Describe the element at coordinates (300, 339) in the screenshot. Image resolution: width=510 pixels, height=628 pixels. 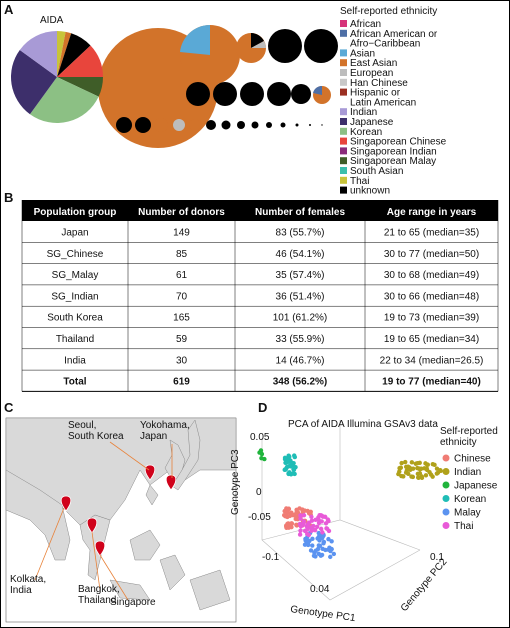
I see `table-cell: 33 (55.9%)` at that location.